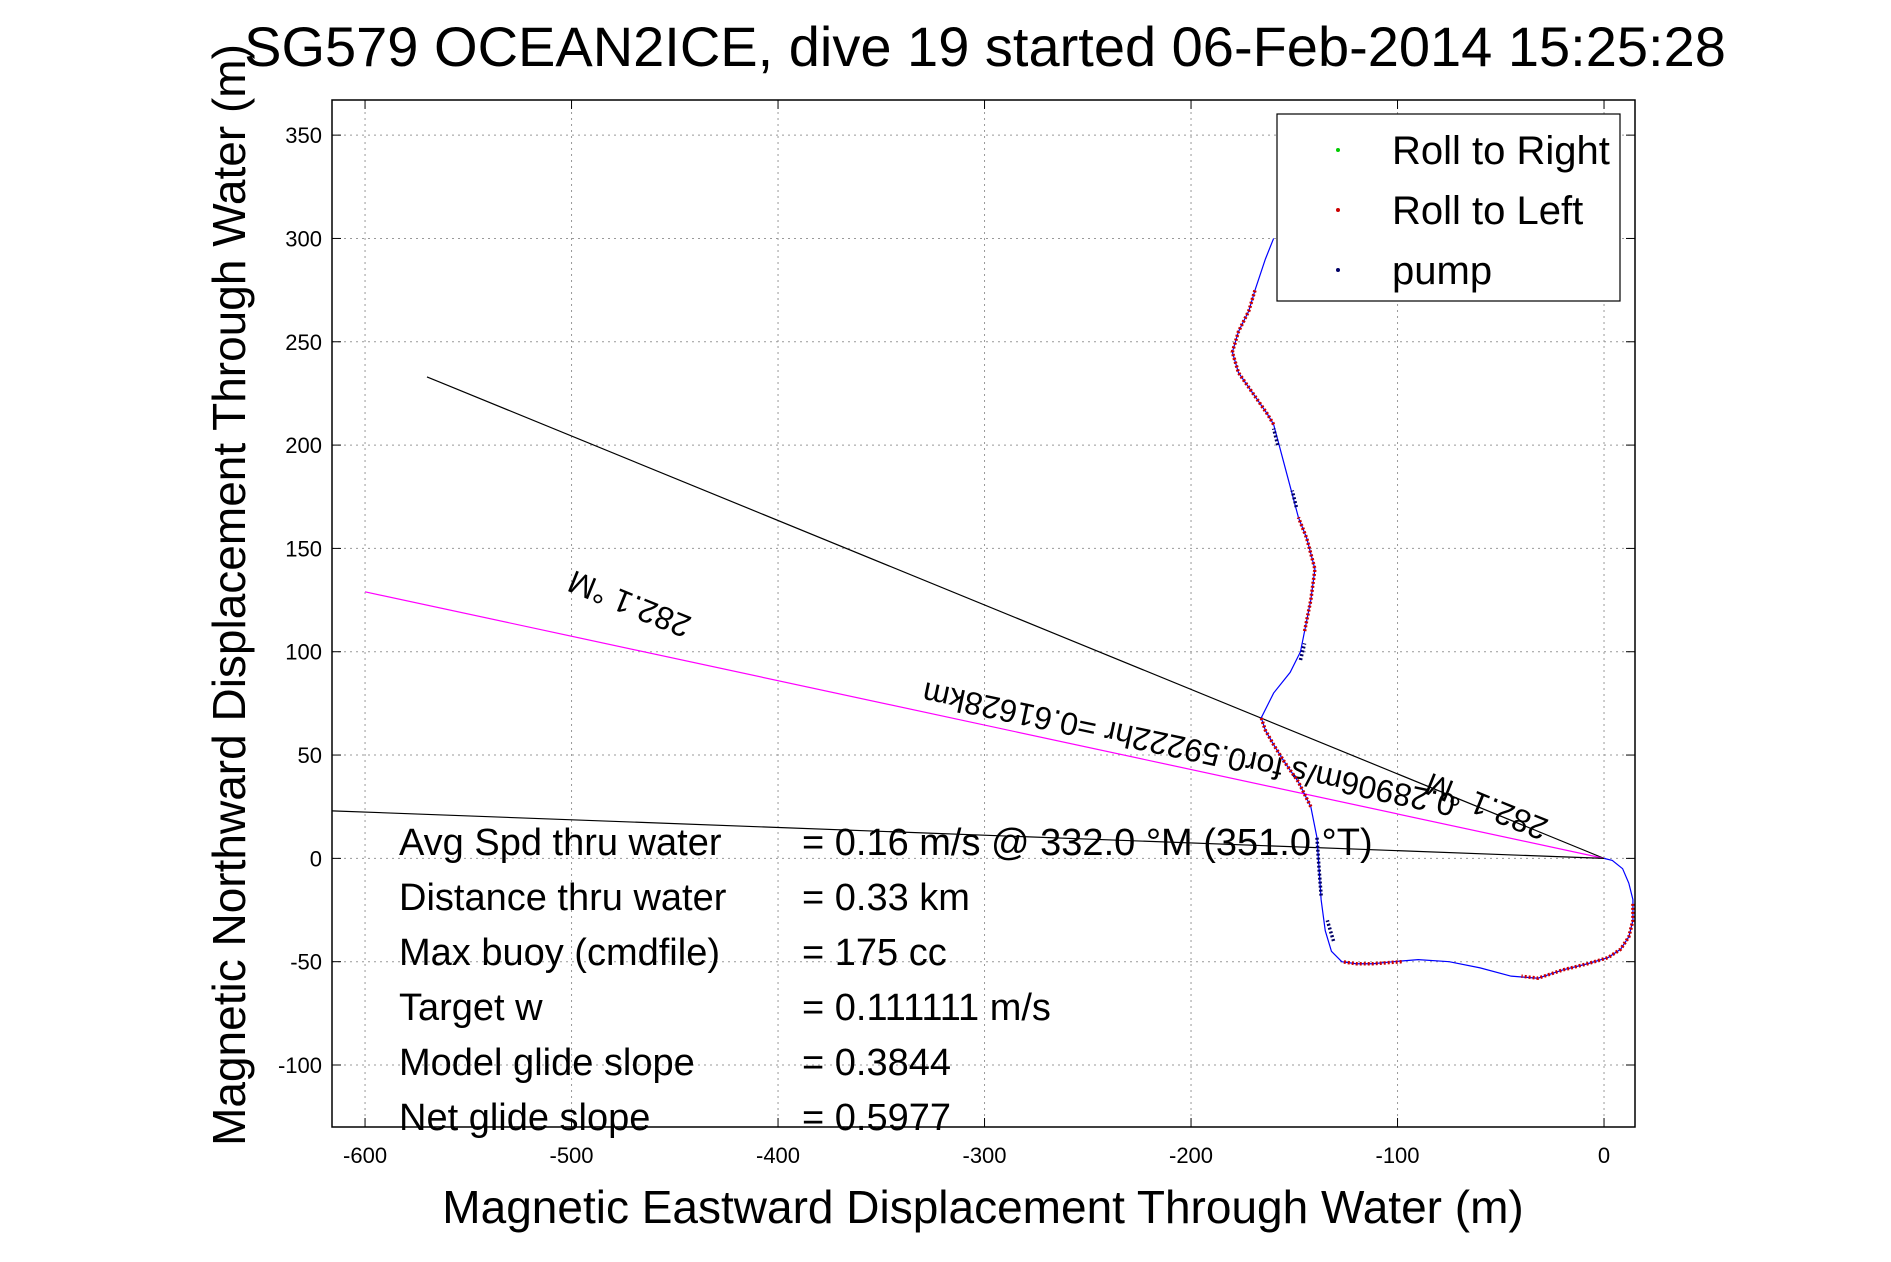  Describe the element at coordinates (559, 953) in the screenshot. I see `stat-label: Max buoy (cmdfile)` at that location.